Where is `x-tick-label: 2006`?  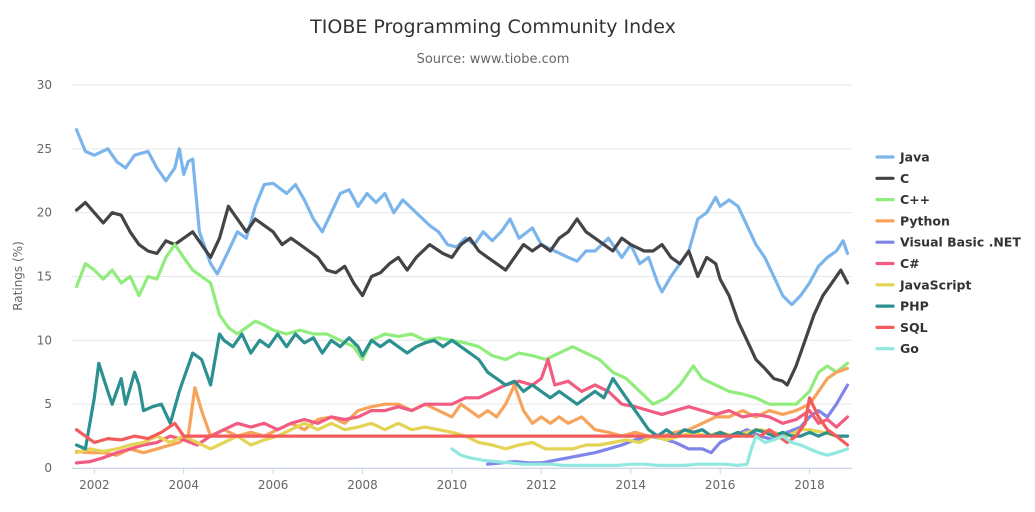 x-tick-label: 2006 is located at coordinates (273, 485).